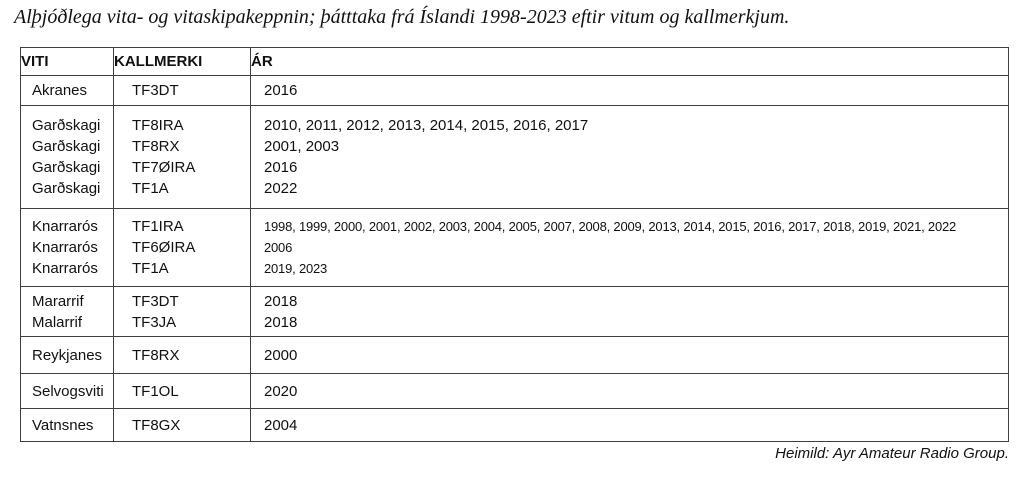 This screenshot has width=1030, height=477. I want to click on cell-line: Reykjanes, so click(67, 355).